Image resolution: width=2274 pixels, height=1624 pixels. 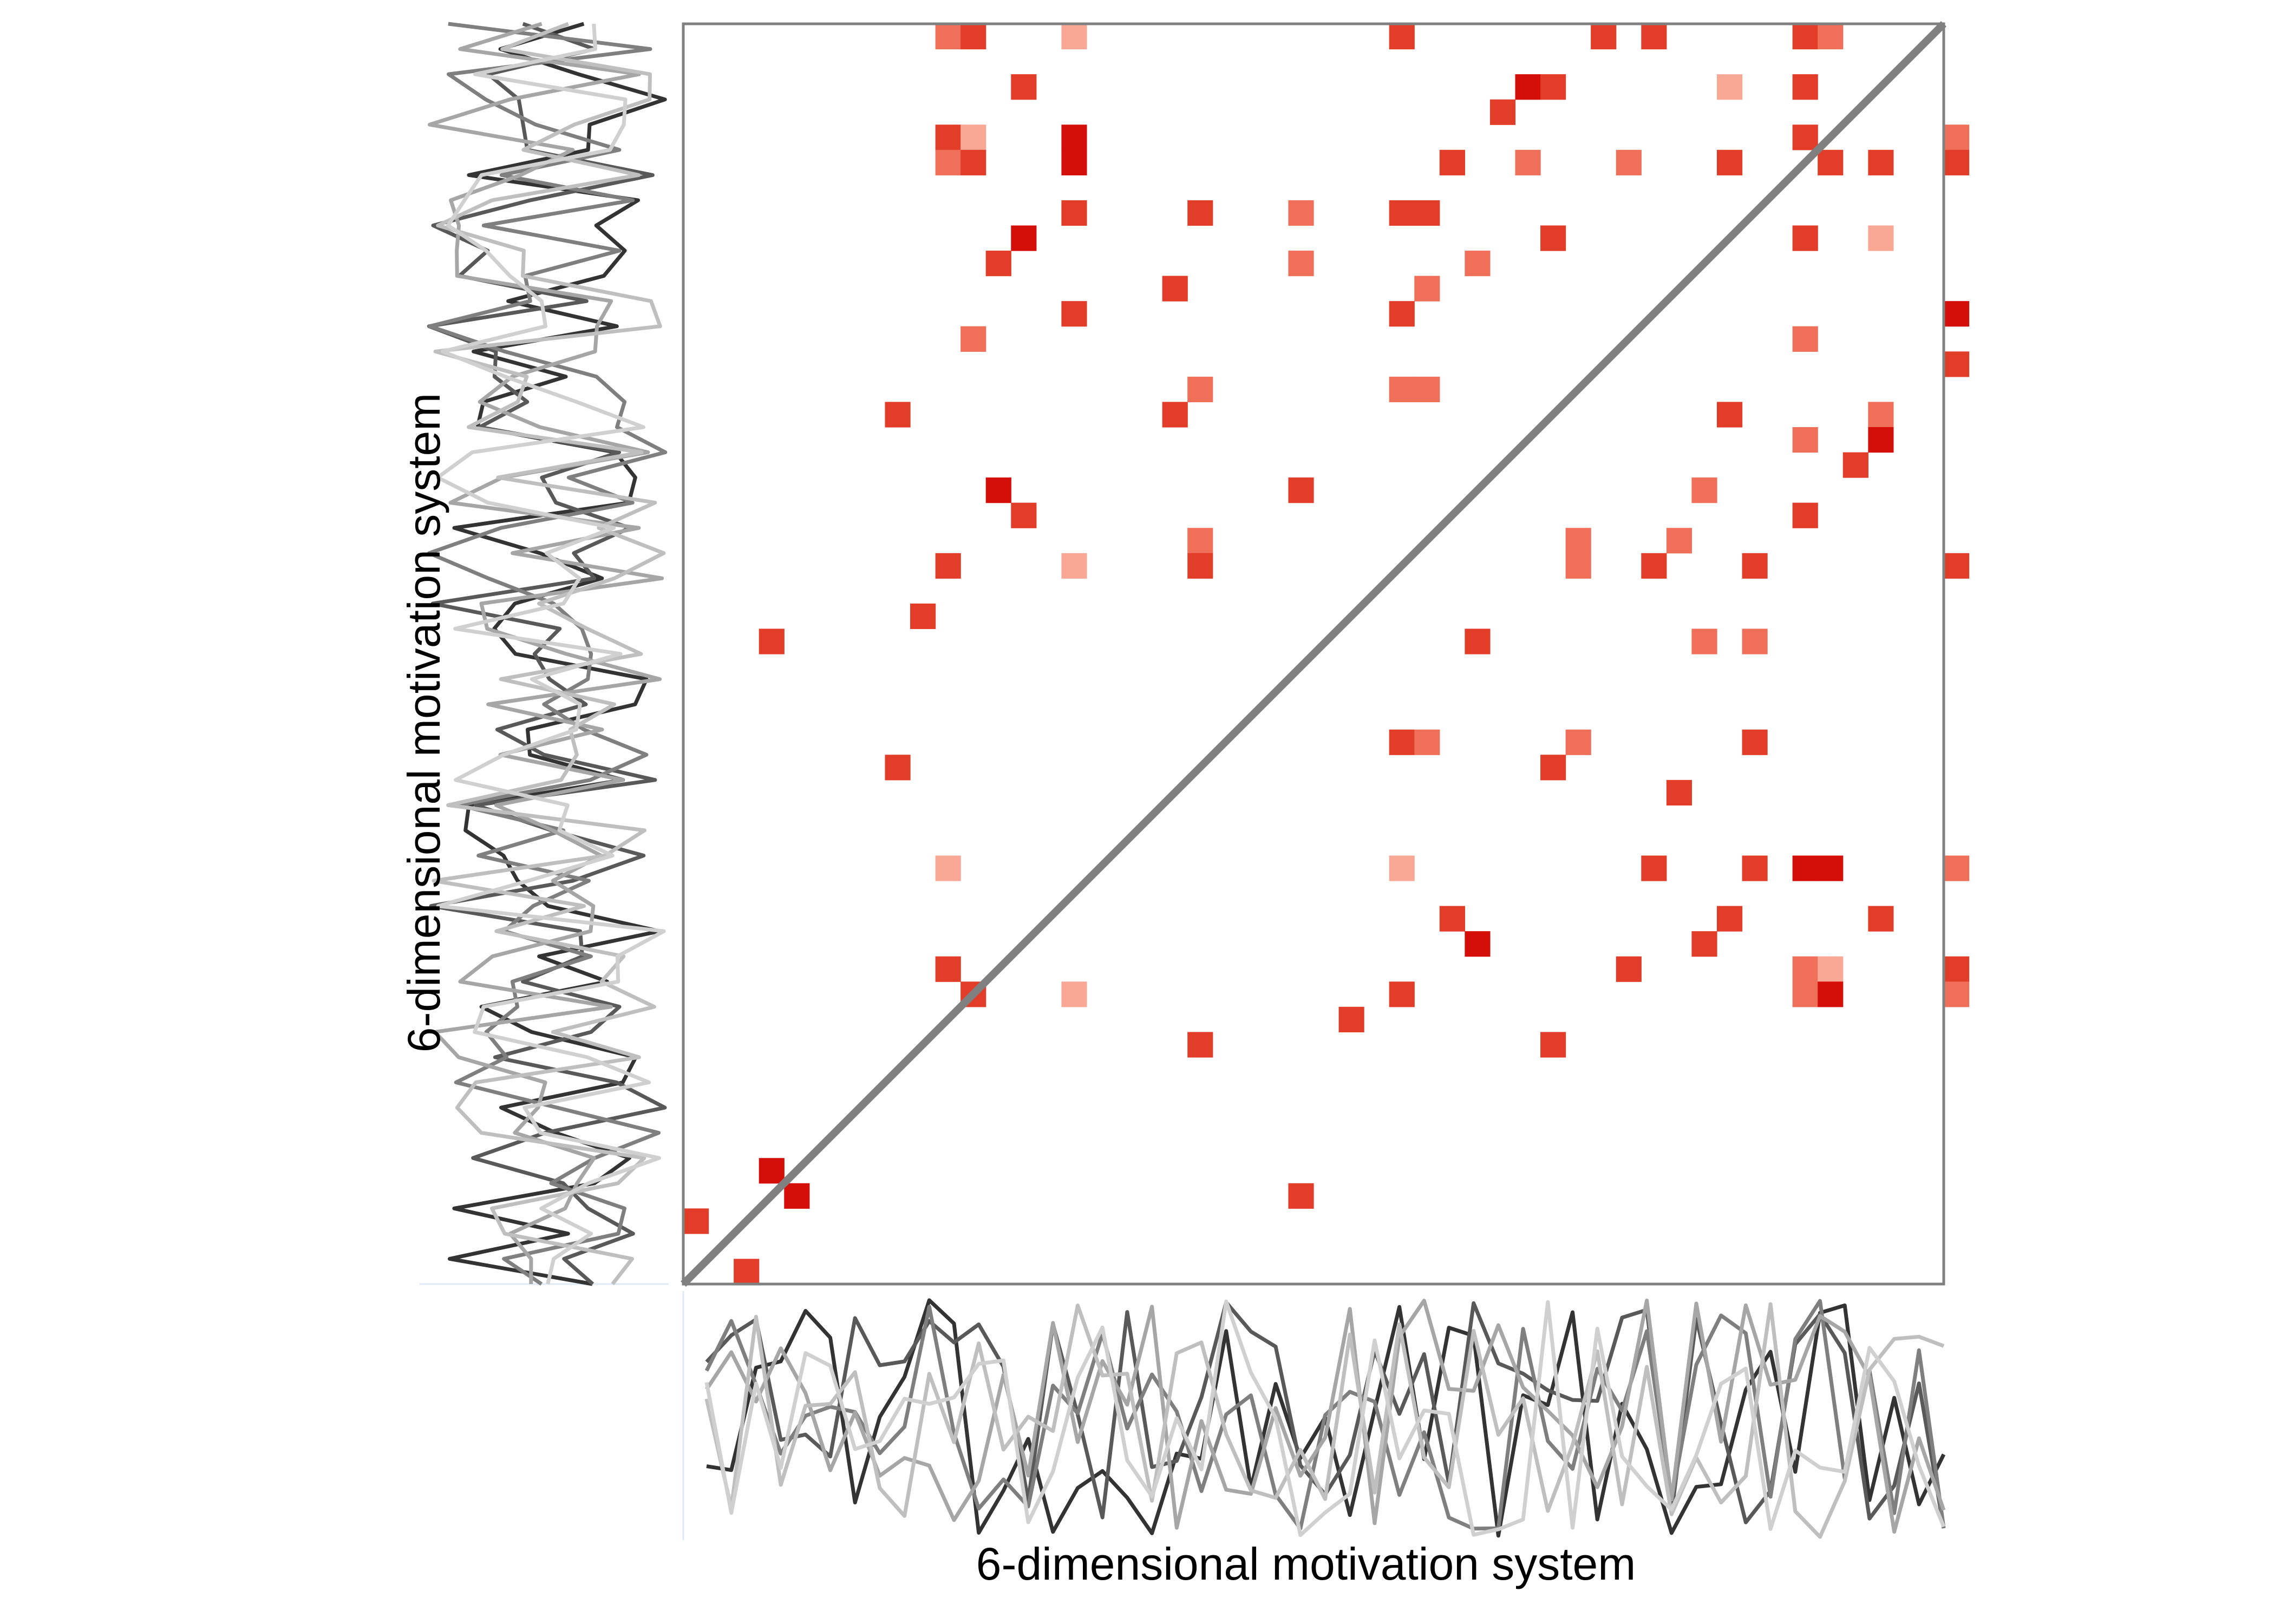 I want to click on y-axis-label: 6-dimensional motivation system, so click(x=424, y=723).